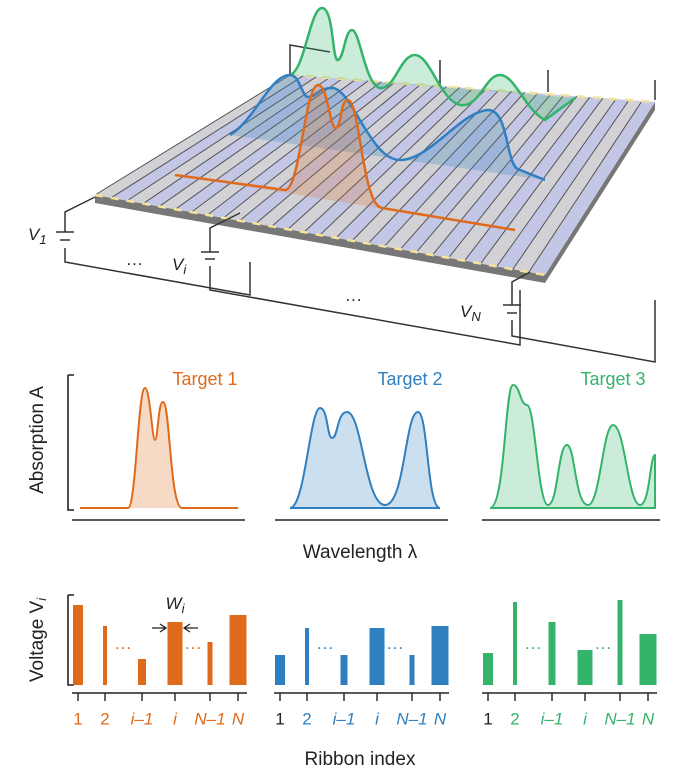  I want to click on x-axis-label: Wavelength λ, so click(360, 552).